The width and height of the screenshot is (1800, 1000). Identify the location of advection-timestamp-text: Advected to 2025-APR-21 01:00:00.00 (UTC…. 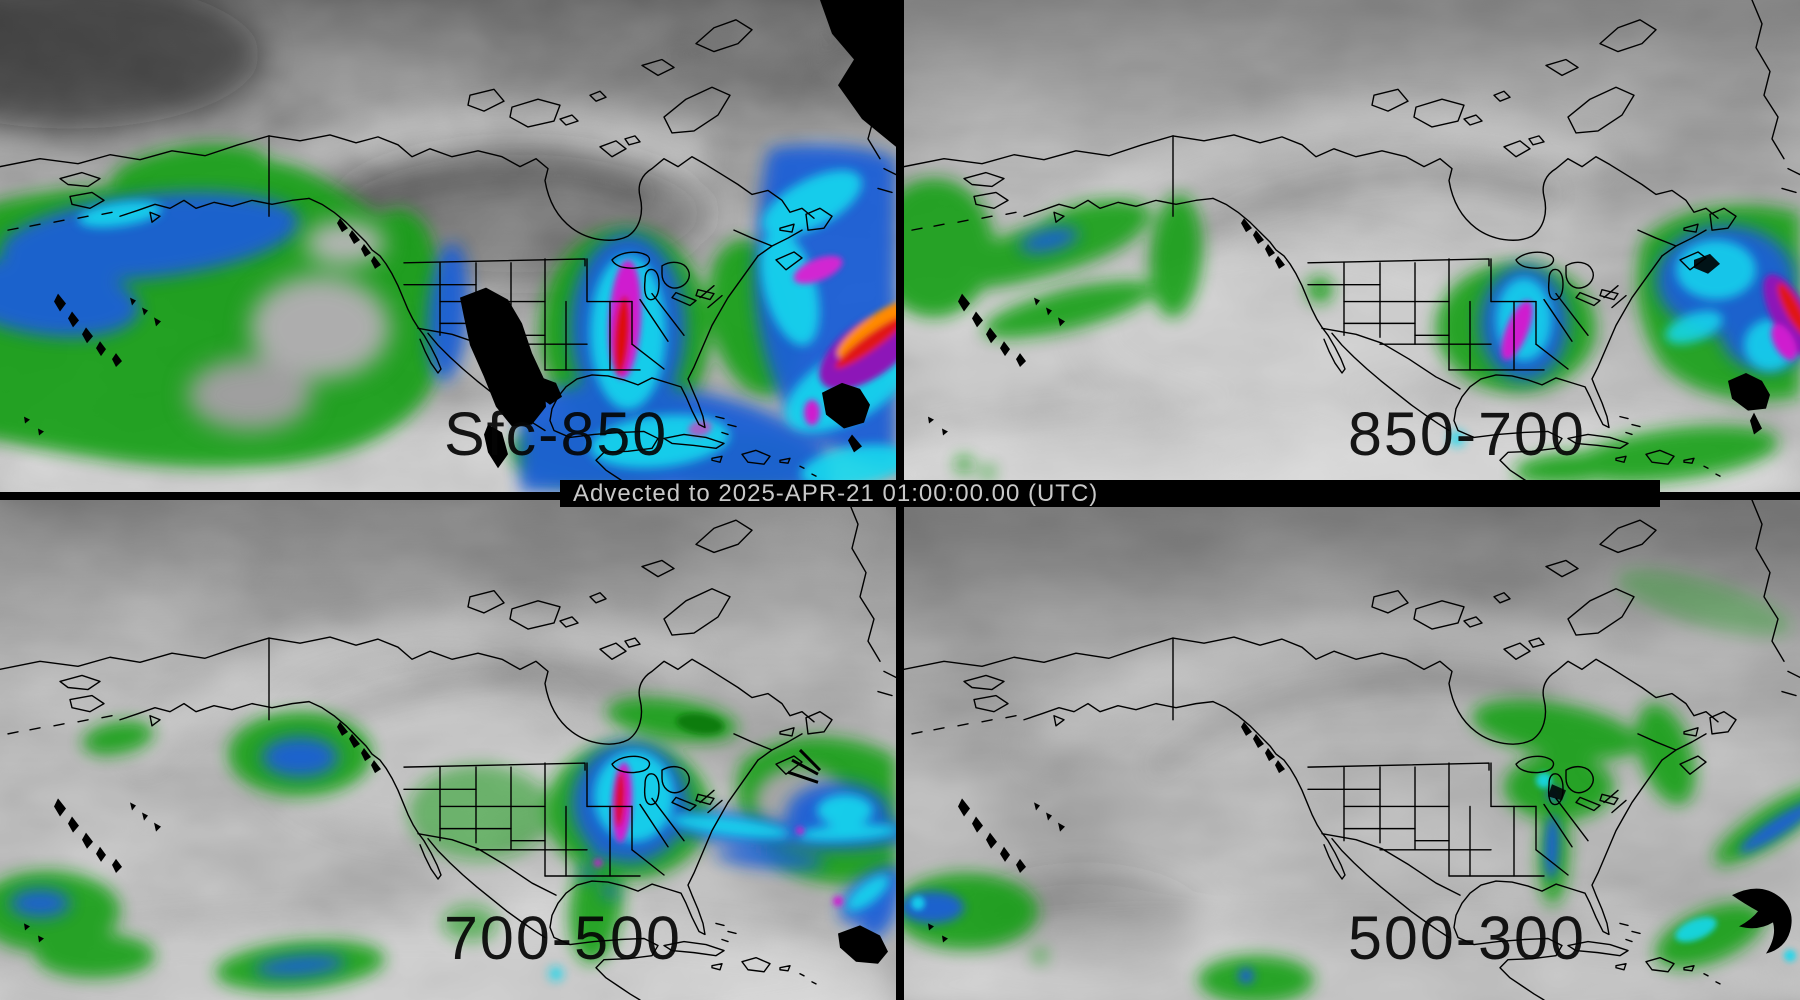
(836, 493).